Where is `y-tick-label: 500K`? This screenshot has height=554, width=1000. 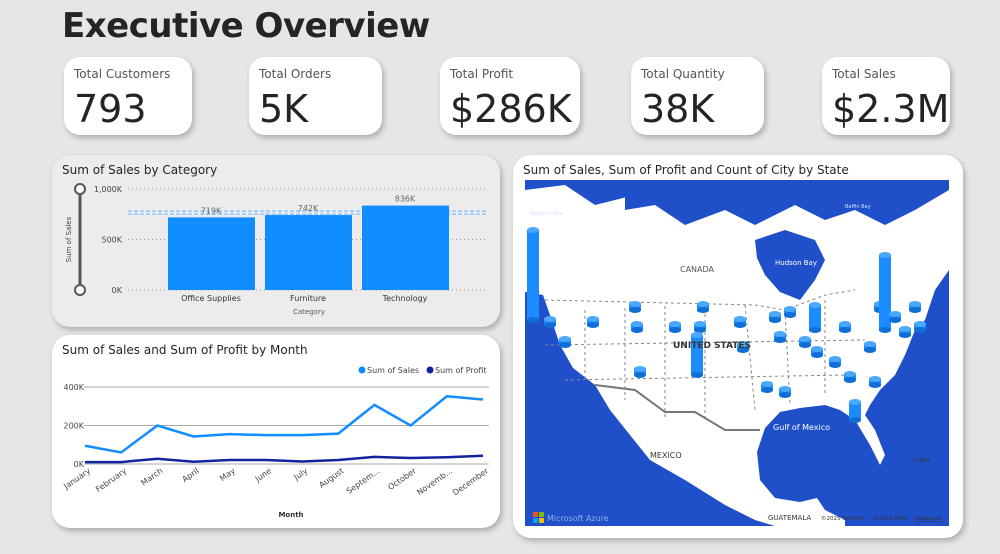 y-tick-label: 500K is located at coordinates (111, 240).